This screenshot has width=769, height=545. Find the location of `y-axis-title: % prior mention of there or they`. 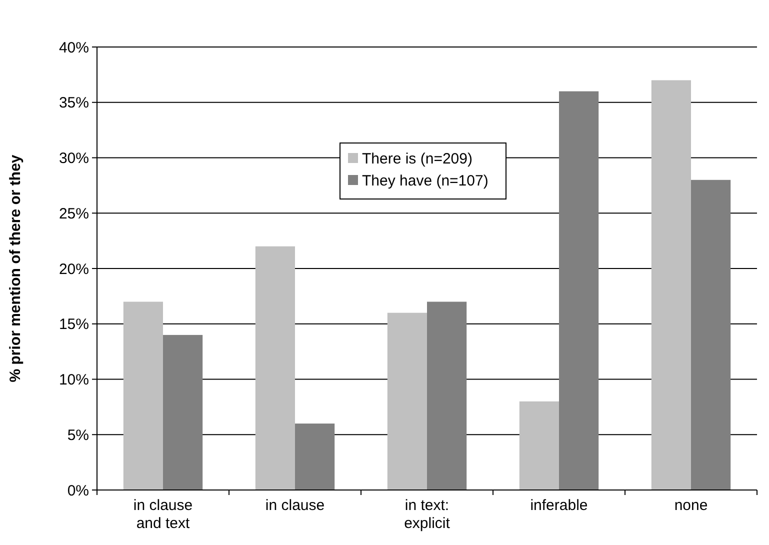

y-axis-title: % prior mention of there or they is located at coordinates (15, 268).